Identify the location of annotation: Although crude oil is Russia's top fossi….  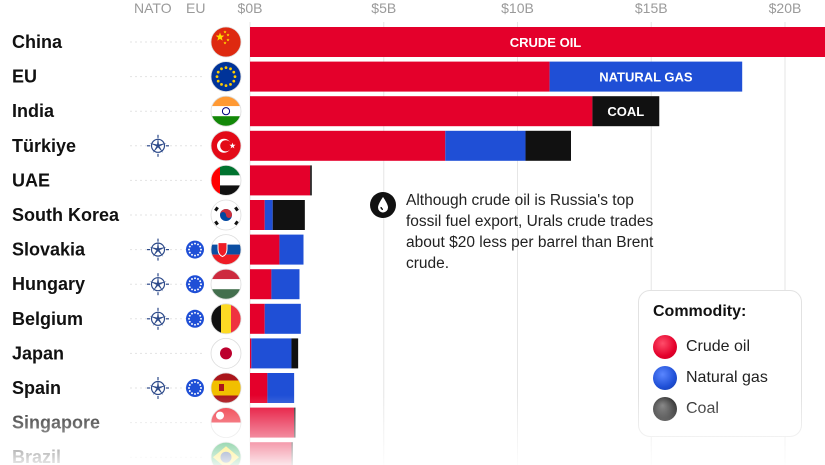
(515, 232).